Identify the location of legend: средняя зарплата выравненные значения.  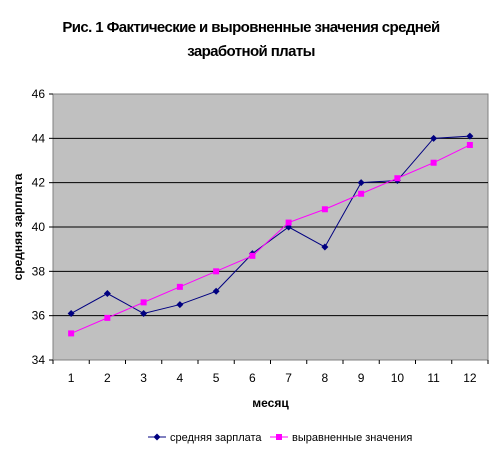
(280, 438).